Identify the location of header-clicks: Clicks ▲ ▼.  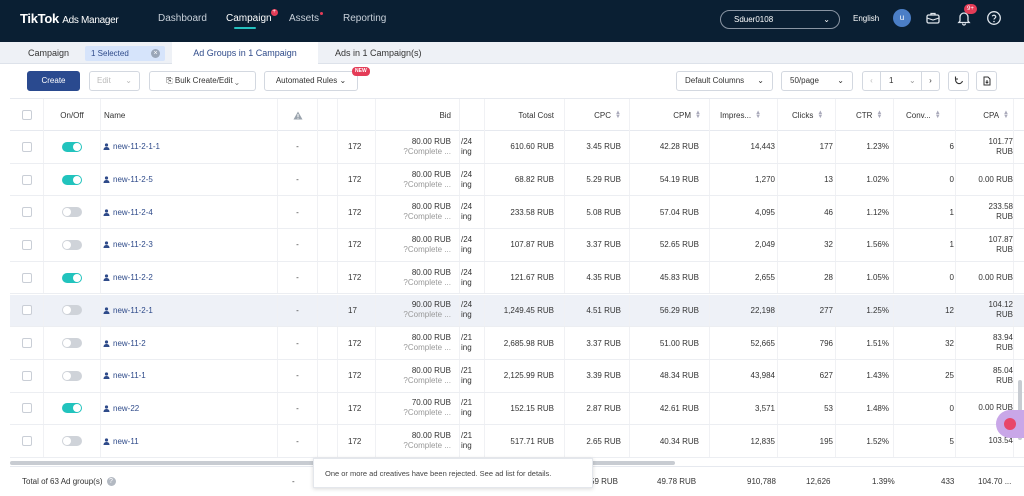
(807, 115).